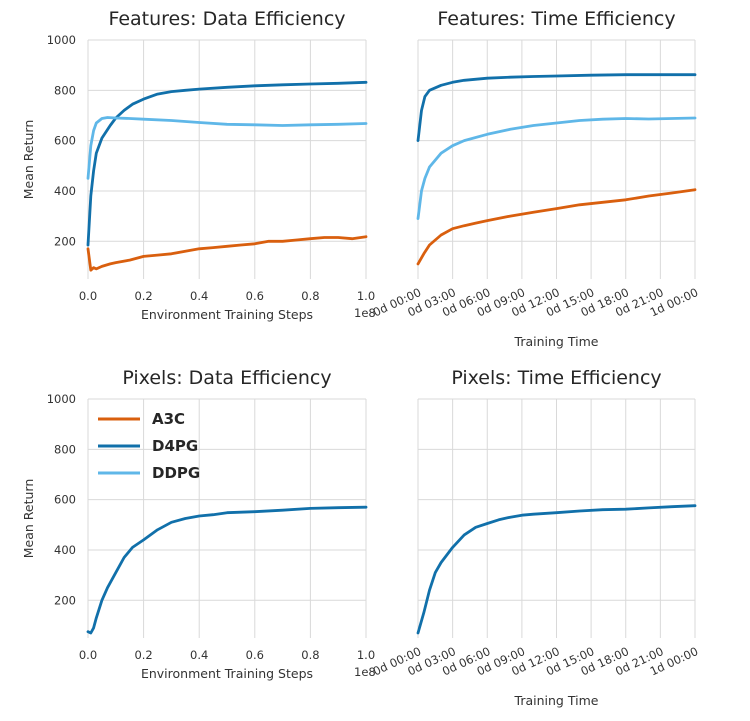 The width and height of the screenshot is (750, 721). What do you see at coordinates (149, 446) in the screenshot?
I see `legend: A3C D4PG DDPG` at bounding box center [149, 446].